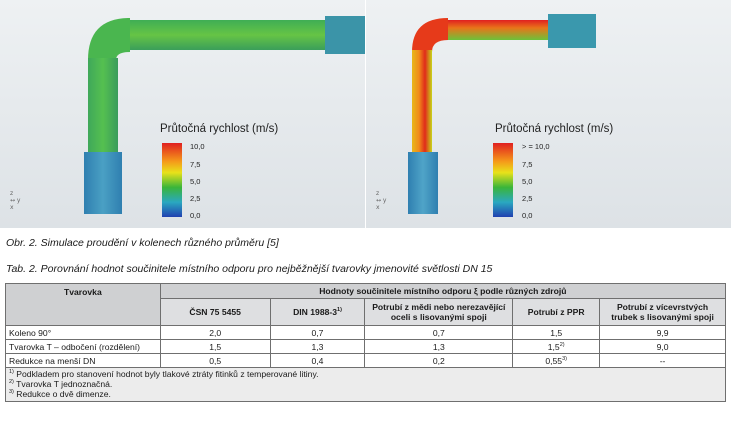  Describe the element at coordinates (439, 360) in the screenshot. I see `table-cell: 0,2` at that location.